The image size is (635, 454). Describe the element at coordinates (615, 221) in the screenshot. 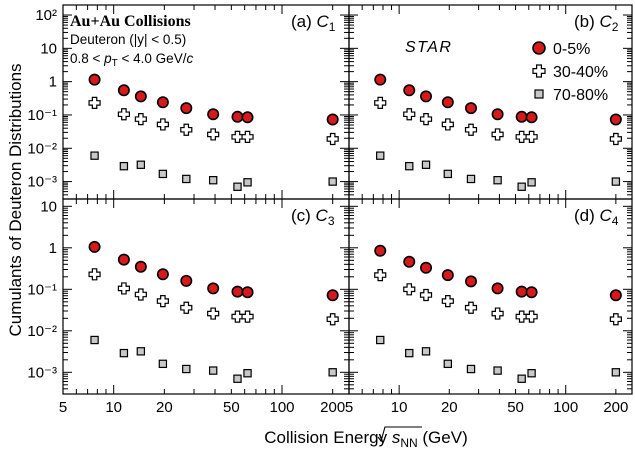

I see `cumulant-order: 4` at that location.